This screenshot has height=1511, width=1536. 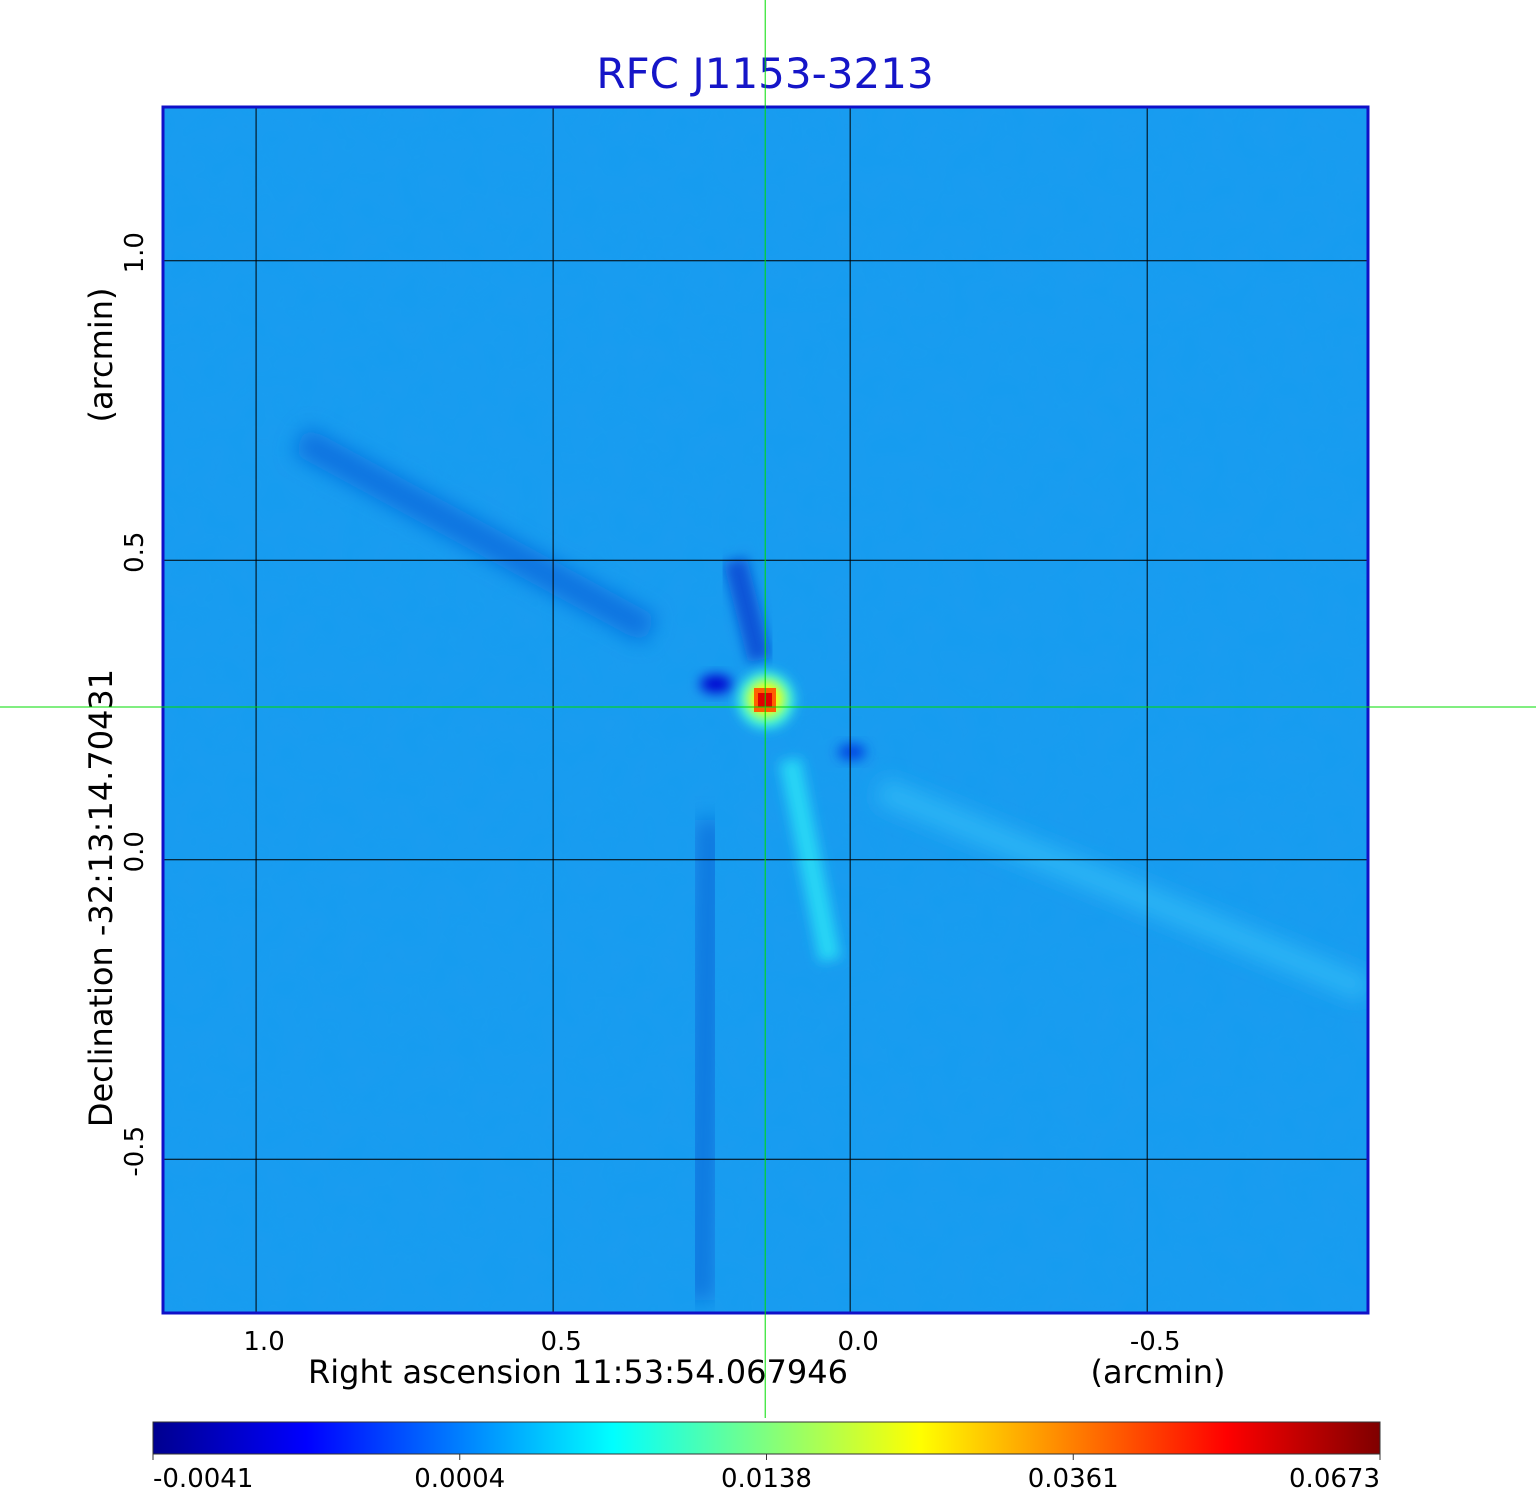 I want to click on colorbar, so click(x=766, y=1438).